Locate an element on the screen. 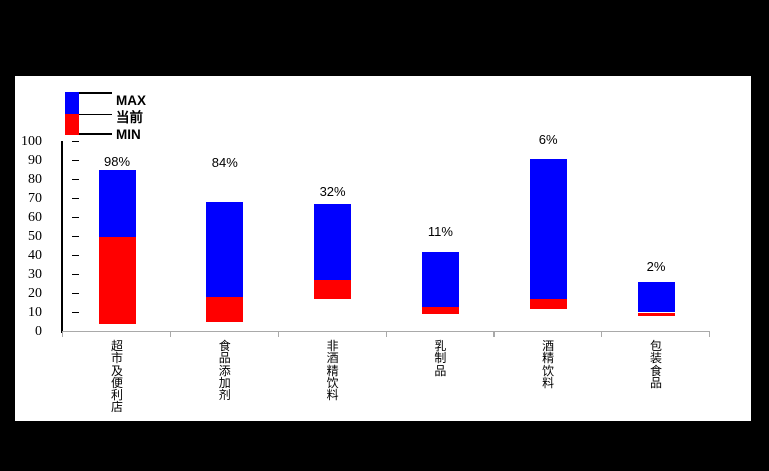 The width and height of the screenshot is (769, 471). bar-label: 11% is located at coordinates (440, 231).